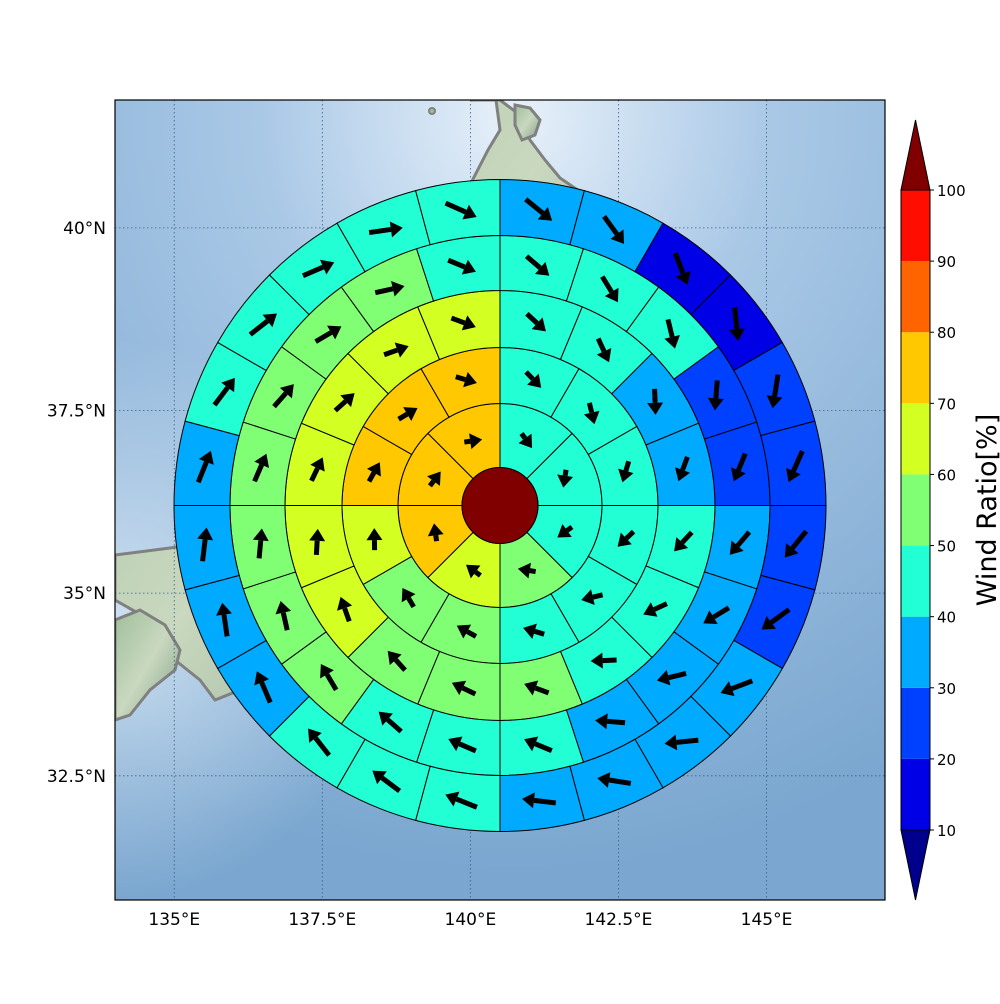 This screenshot has height=1004, width=1000. What do you see at coordinates (986, 510) in the screenshot?
I see `colorbar-label: Wind Ratio[%]` at bounding box center [986, 510].